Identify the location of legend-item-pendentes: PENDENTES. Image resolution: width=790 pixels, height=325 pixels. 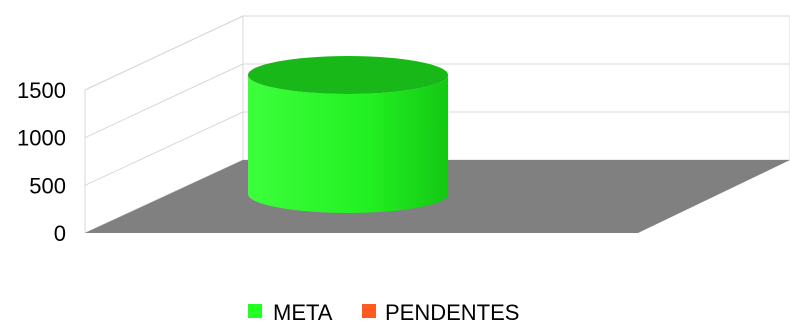
(440, 312).